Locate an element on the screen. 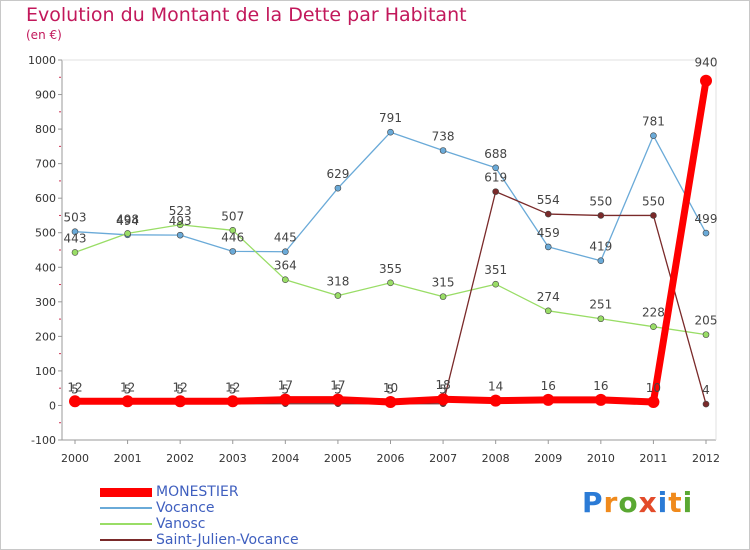  x-tick-label: 2008 is located at coordinates (496, 458).